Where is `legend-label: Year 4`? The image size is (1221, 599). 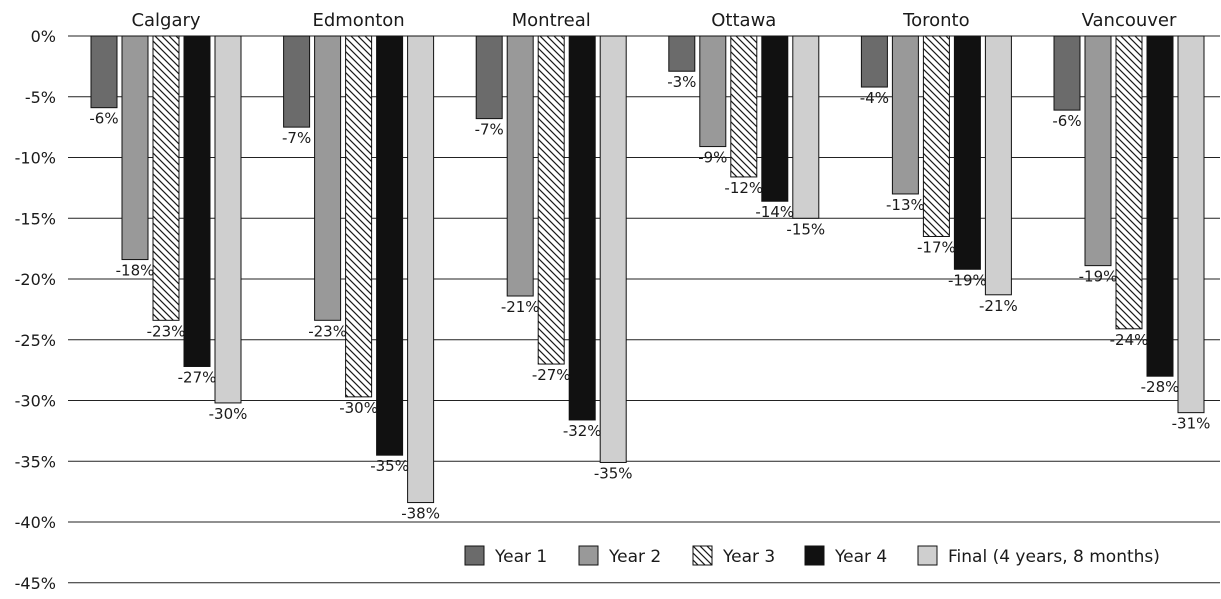
legend-label: Year 4 is located at coordinates (860, 557).